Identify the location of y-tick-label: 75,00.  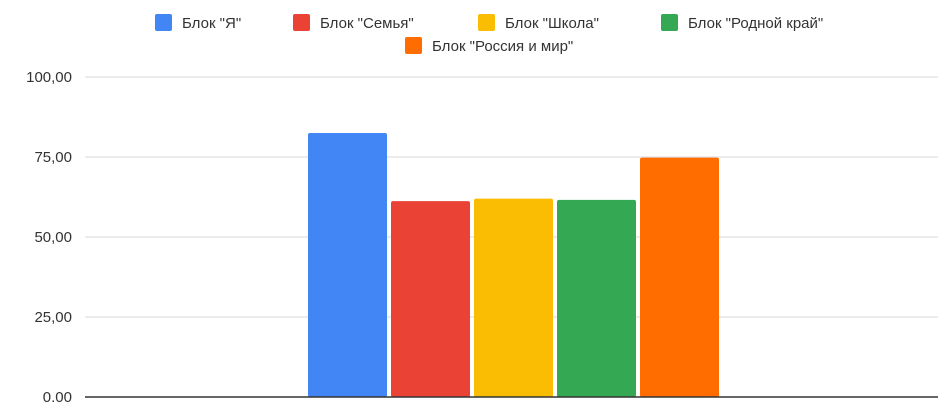
(53, 157).